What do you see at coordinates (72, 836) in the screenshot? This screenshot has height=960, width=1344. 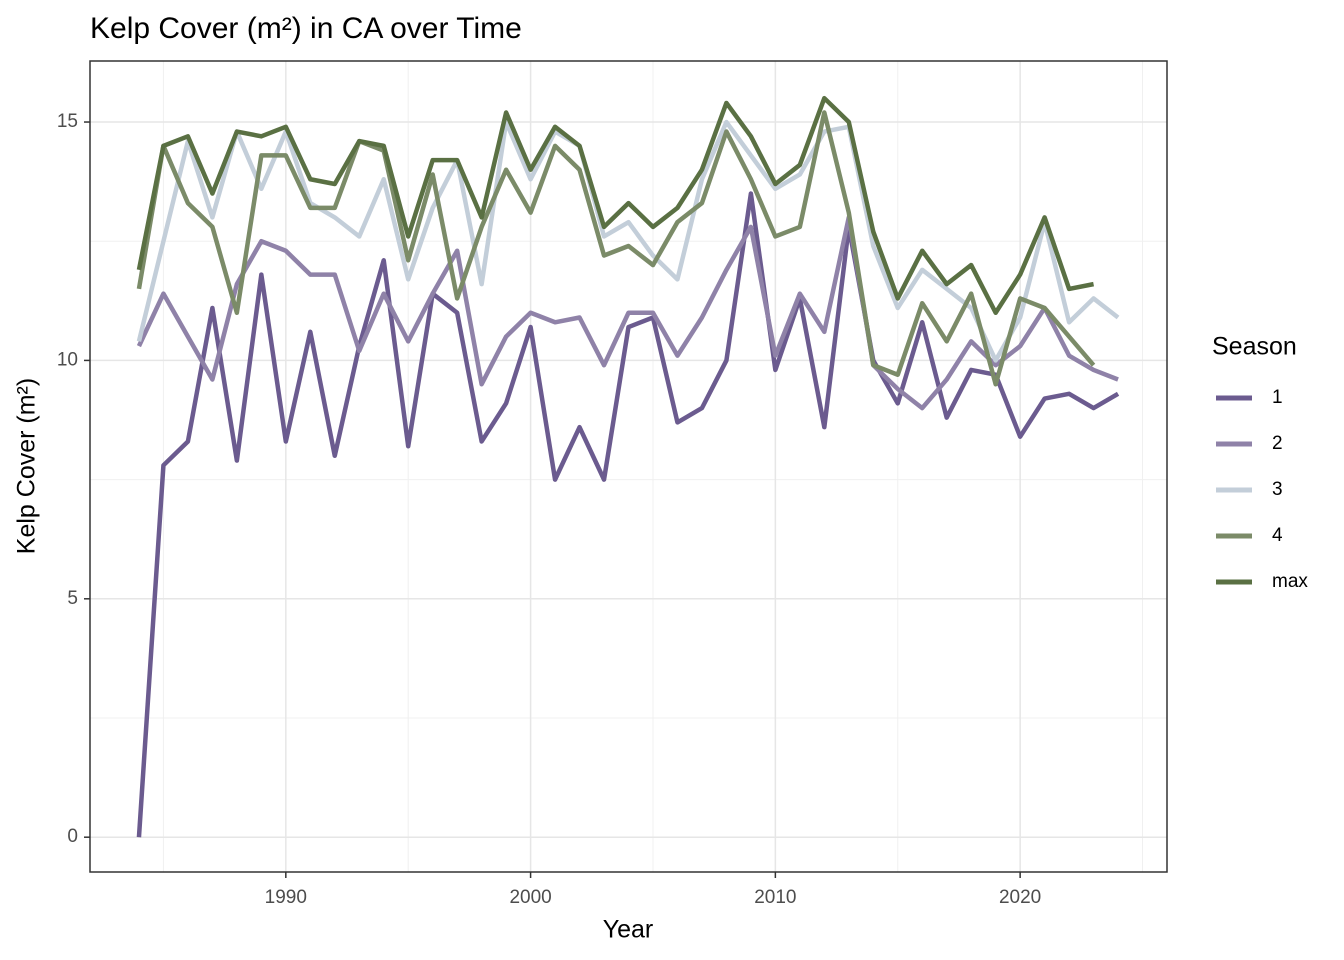 I see `y-tick-label: 0` at bounding box center [72, 836].